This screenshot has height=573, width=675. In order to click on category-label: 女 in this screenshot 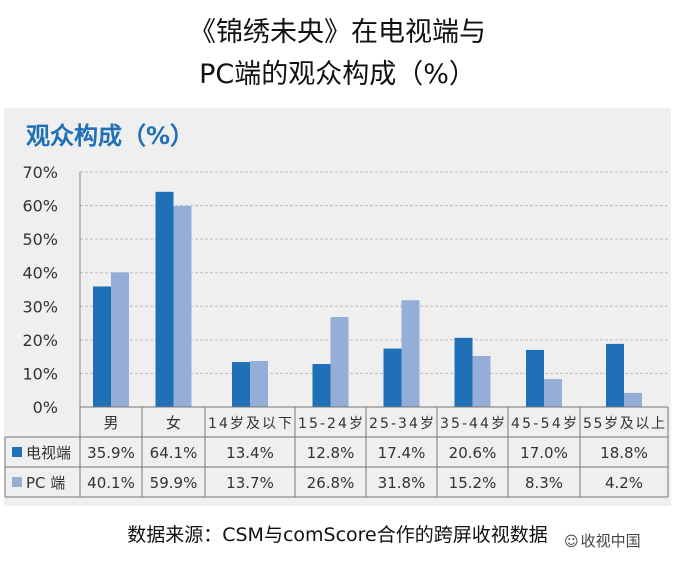, I will do `click(173, 423)`.